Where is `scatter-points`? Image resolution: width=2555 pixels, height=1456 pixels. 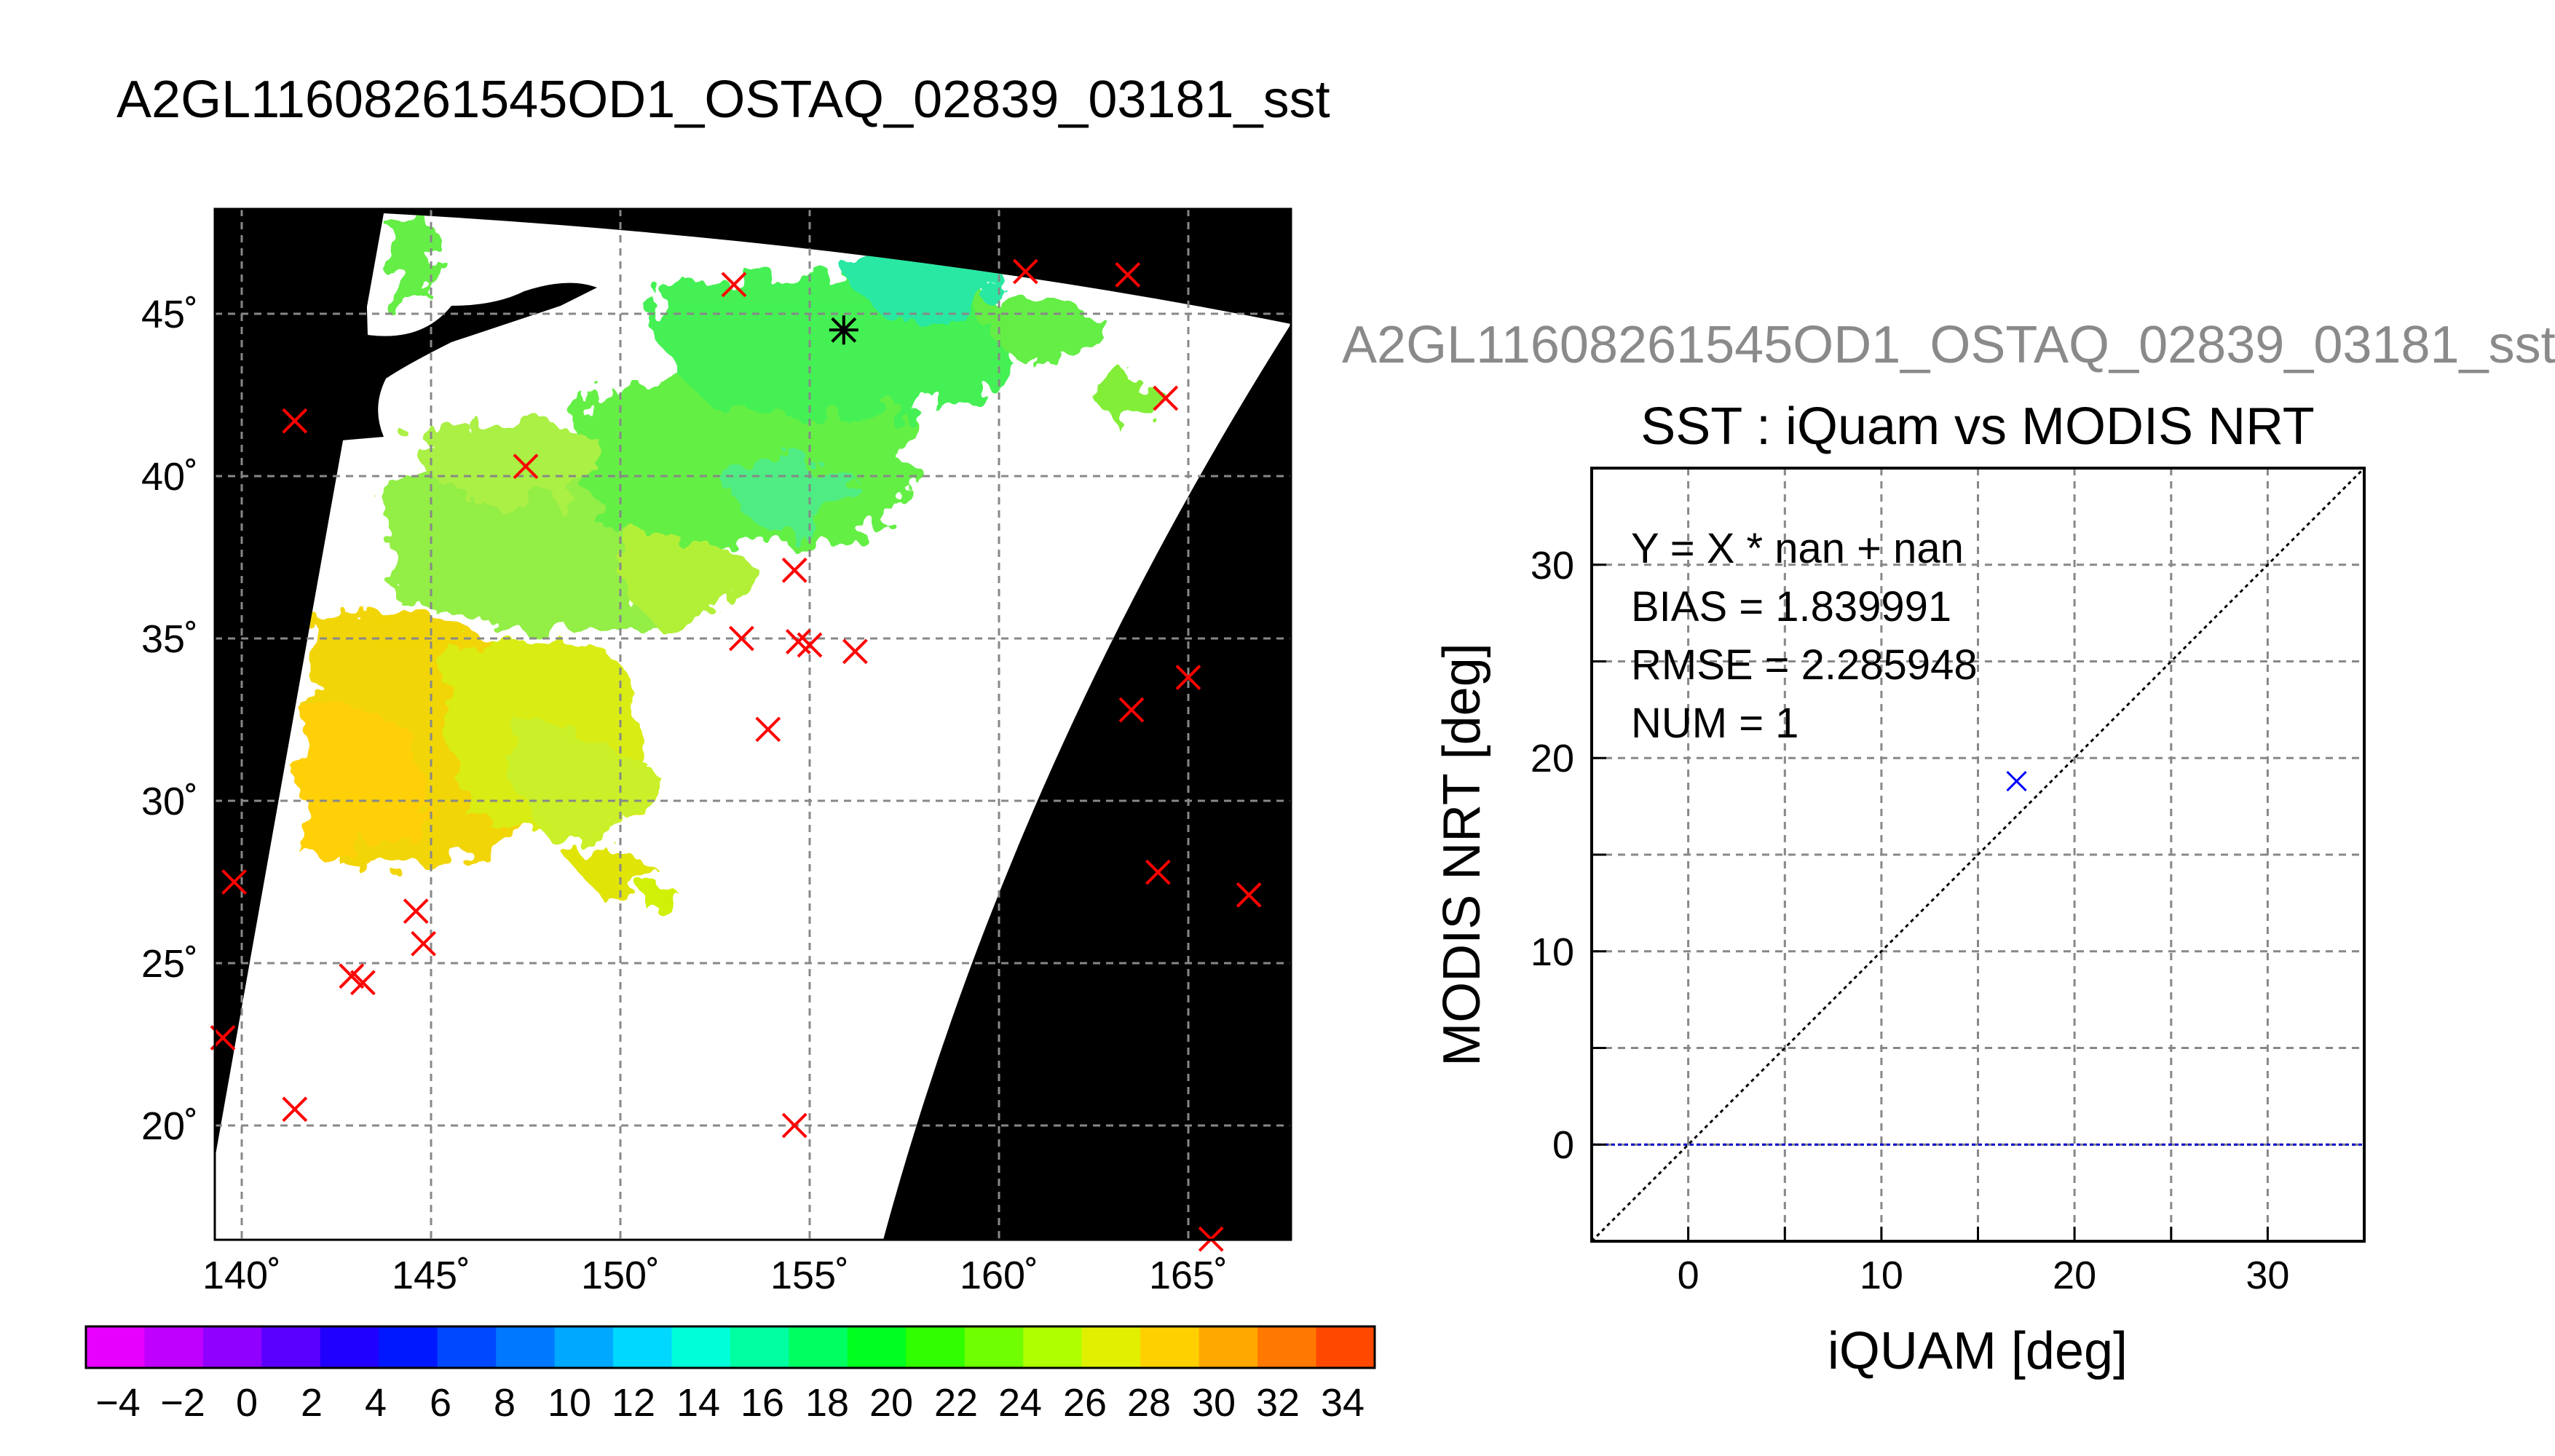
scatter-points is located at coordinates (2016, 781).